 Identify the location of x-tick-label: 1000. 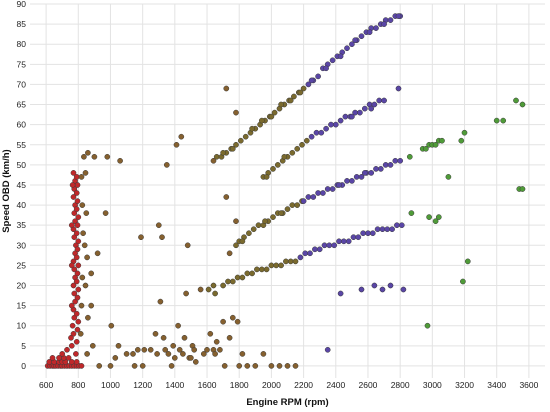
(110, 385).